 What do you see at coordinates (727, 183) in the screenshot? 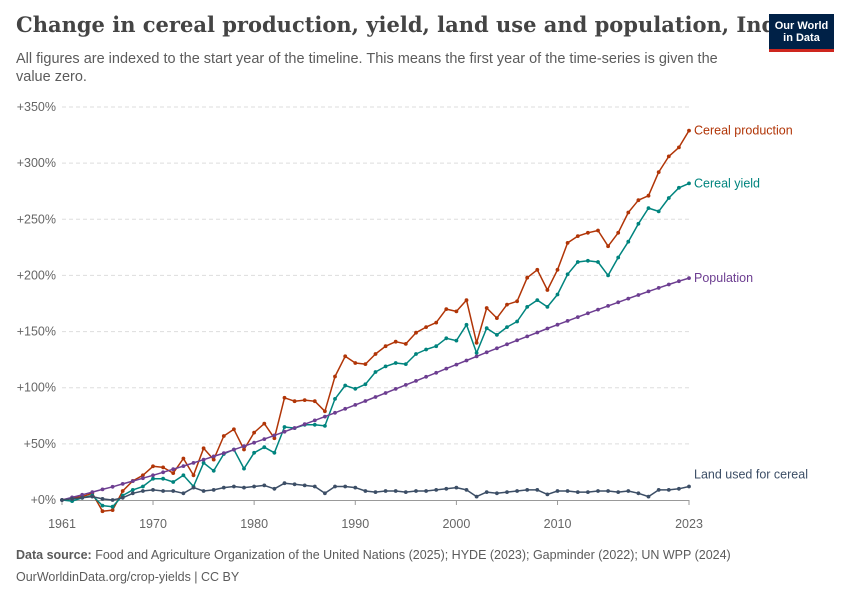
I see `series-label: Cereal yield` at bounding box center [727, 183].